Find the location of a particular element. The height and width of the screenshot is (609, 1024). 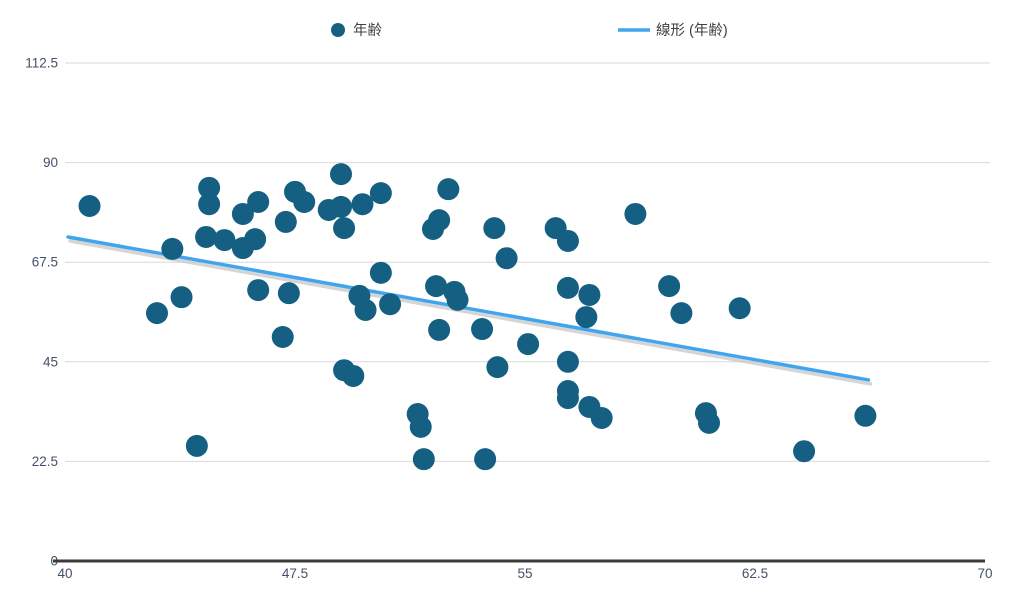

x-tick-label-62.5: 62.5 is located at coordinates (755, 573).